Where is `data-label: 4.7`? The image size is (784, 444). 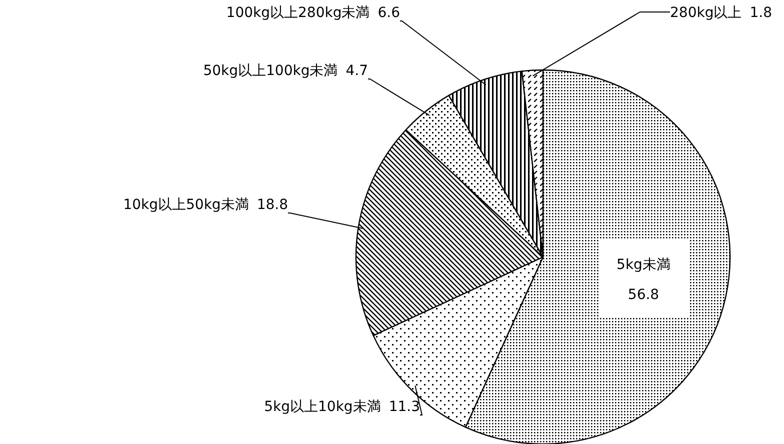 data-label: 4.7 is located at coordinates (357, 71).